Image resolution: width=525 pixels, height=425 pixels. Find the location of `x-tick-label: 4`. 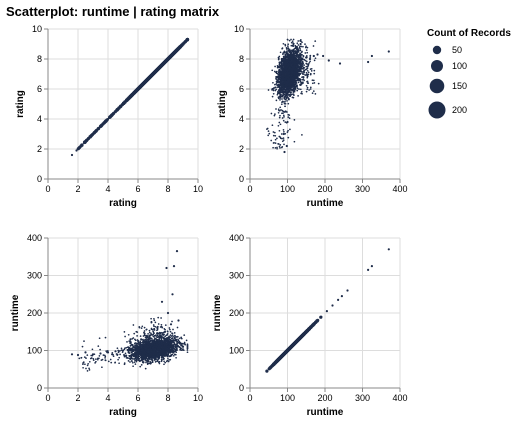

x-tick-label: 4 is located at coordinates (107, 189).